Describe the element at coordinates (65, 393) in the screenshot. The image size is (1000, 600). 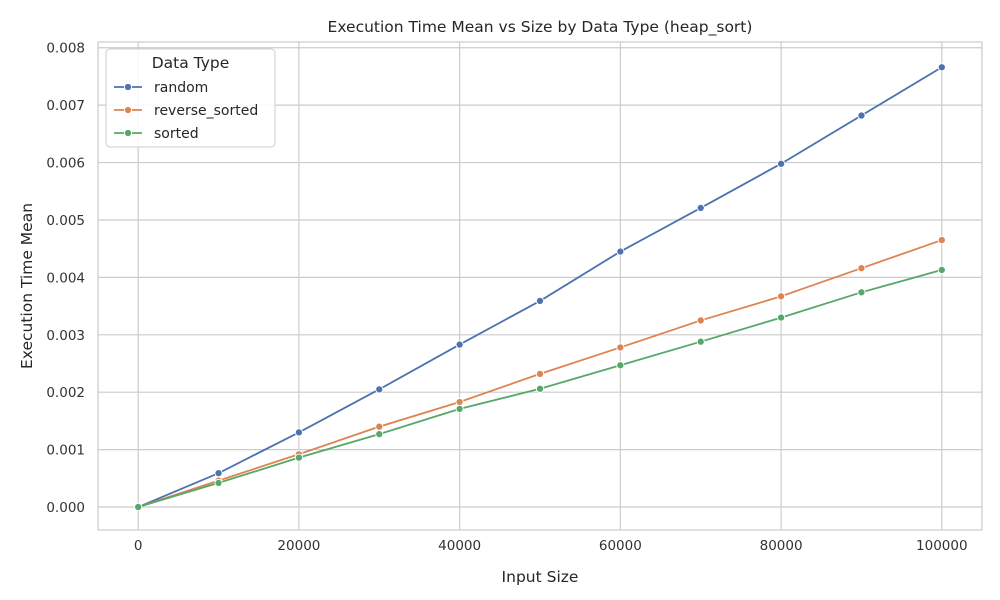
I see `y-tick-label: 0.002` at that location.